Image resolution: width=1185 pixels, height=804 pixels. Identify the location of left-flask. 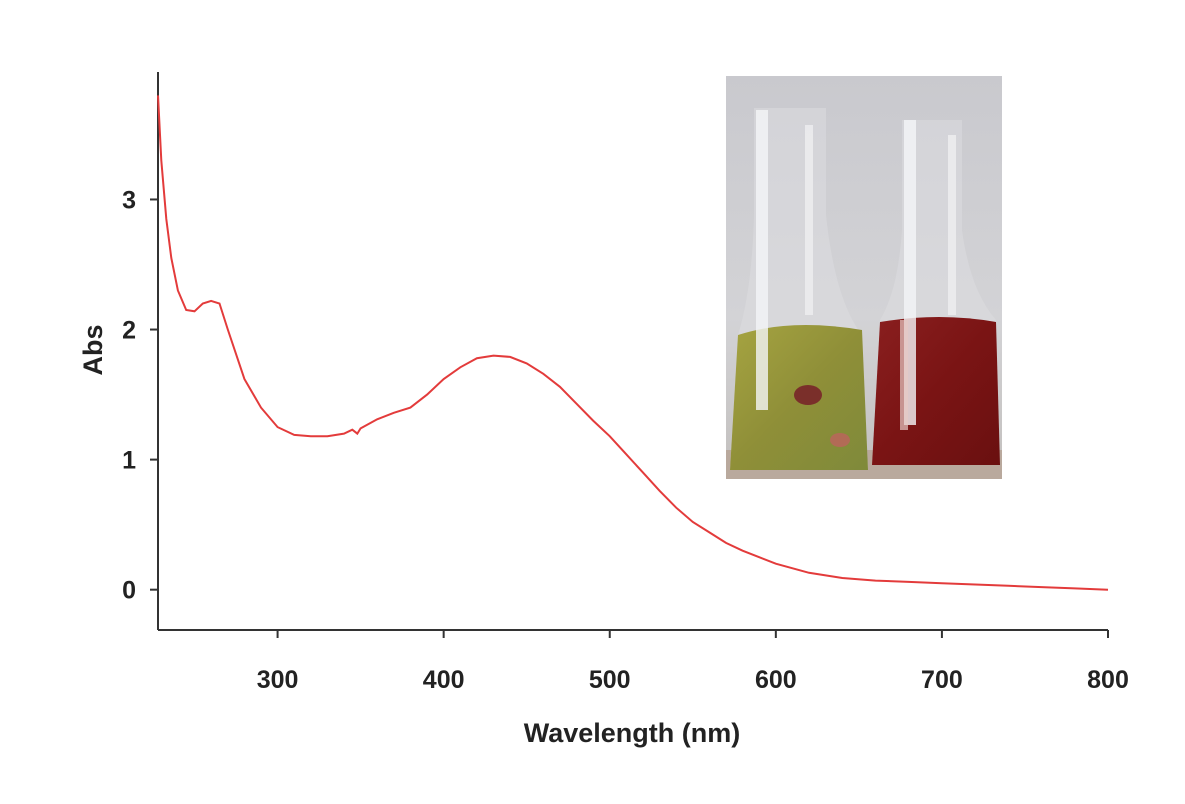
(799, 289).